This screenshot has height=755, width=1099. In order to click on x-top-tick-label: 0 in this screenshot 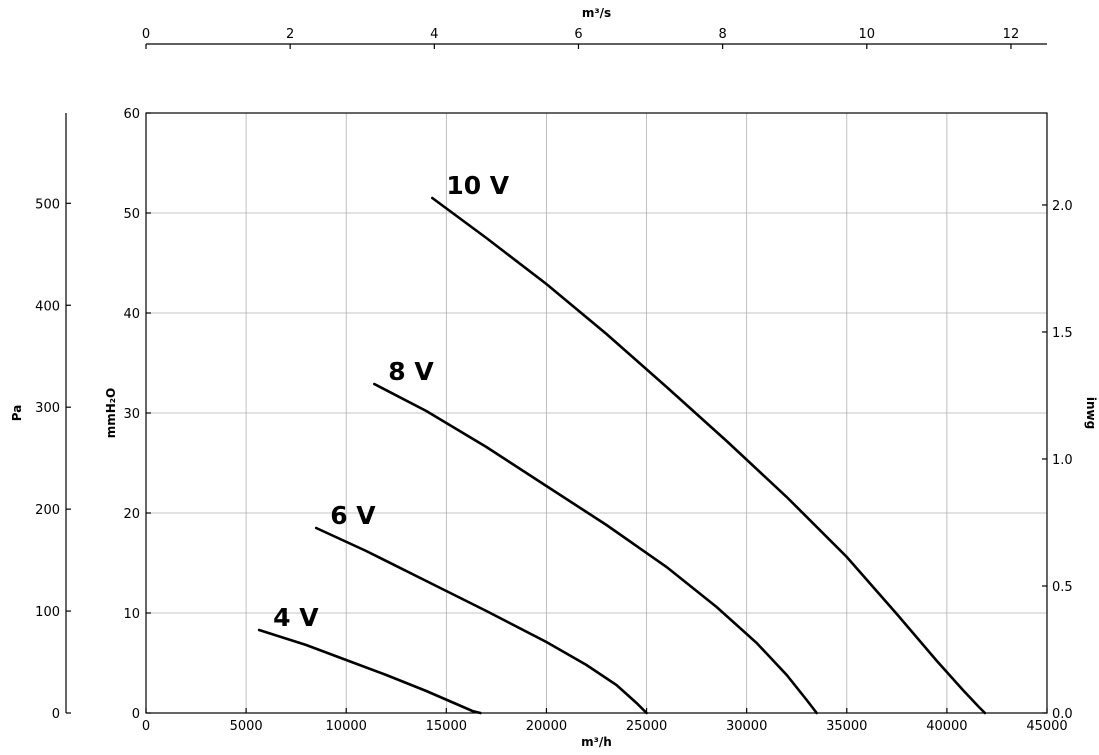, I will do `click(146, 34)`.